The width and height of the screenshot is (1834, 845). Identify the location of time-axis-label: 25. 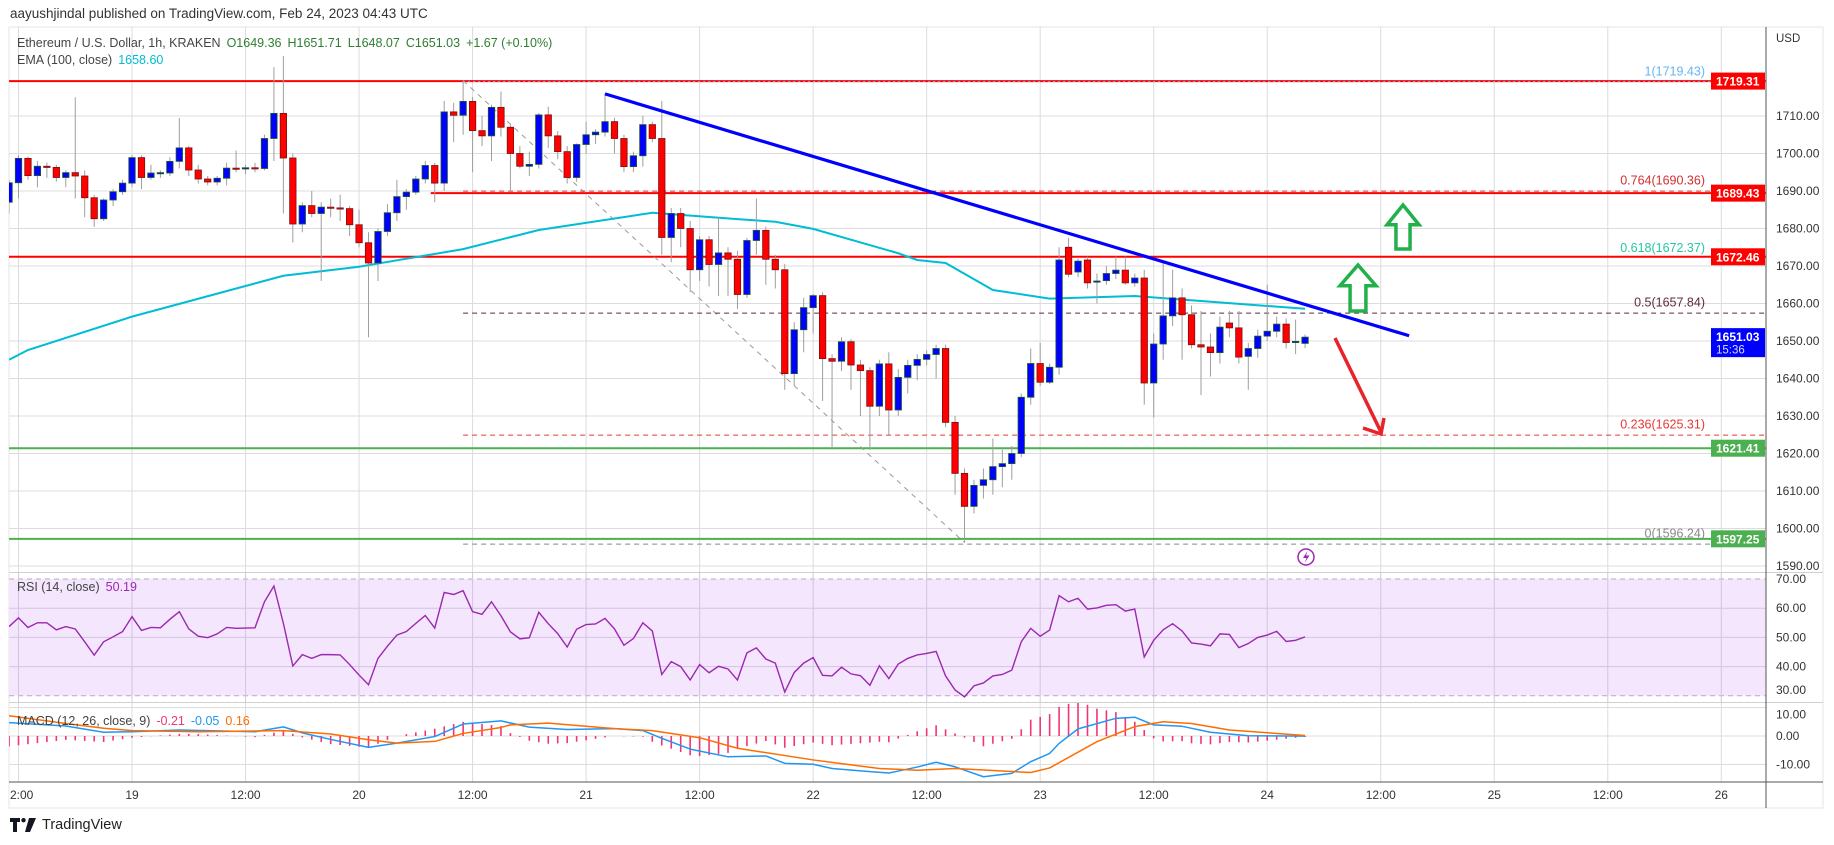
(1495, 795).